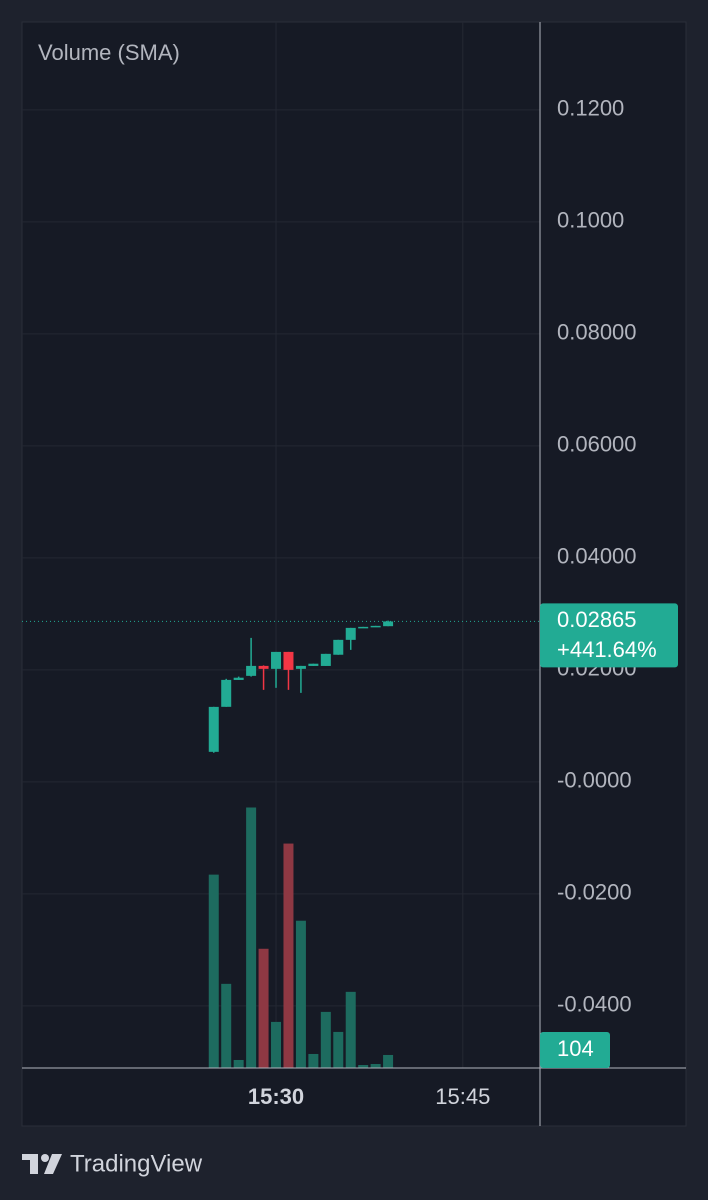 This screenshot has width=708, height=1200. What do you see at coordinates (42, 1164) in the screenshot?
I see `brand-logo` at bounding box center [42, 1164].